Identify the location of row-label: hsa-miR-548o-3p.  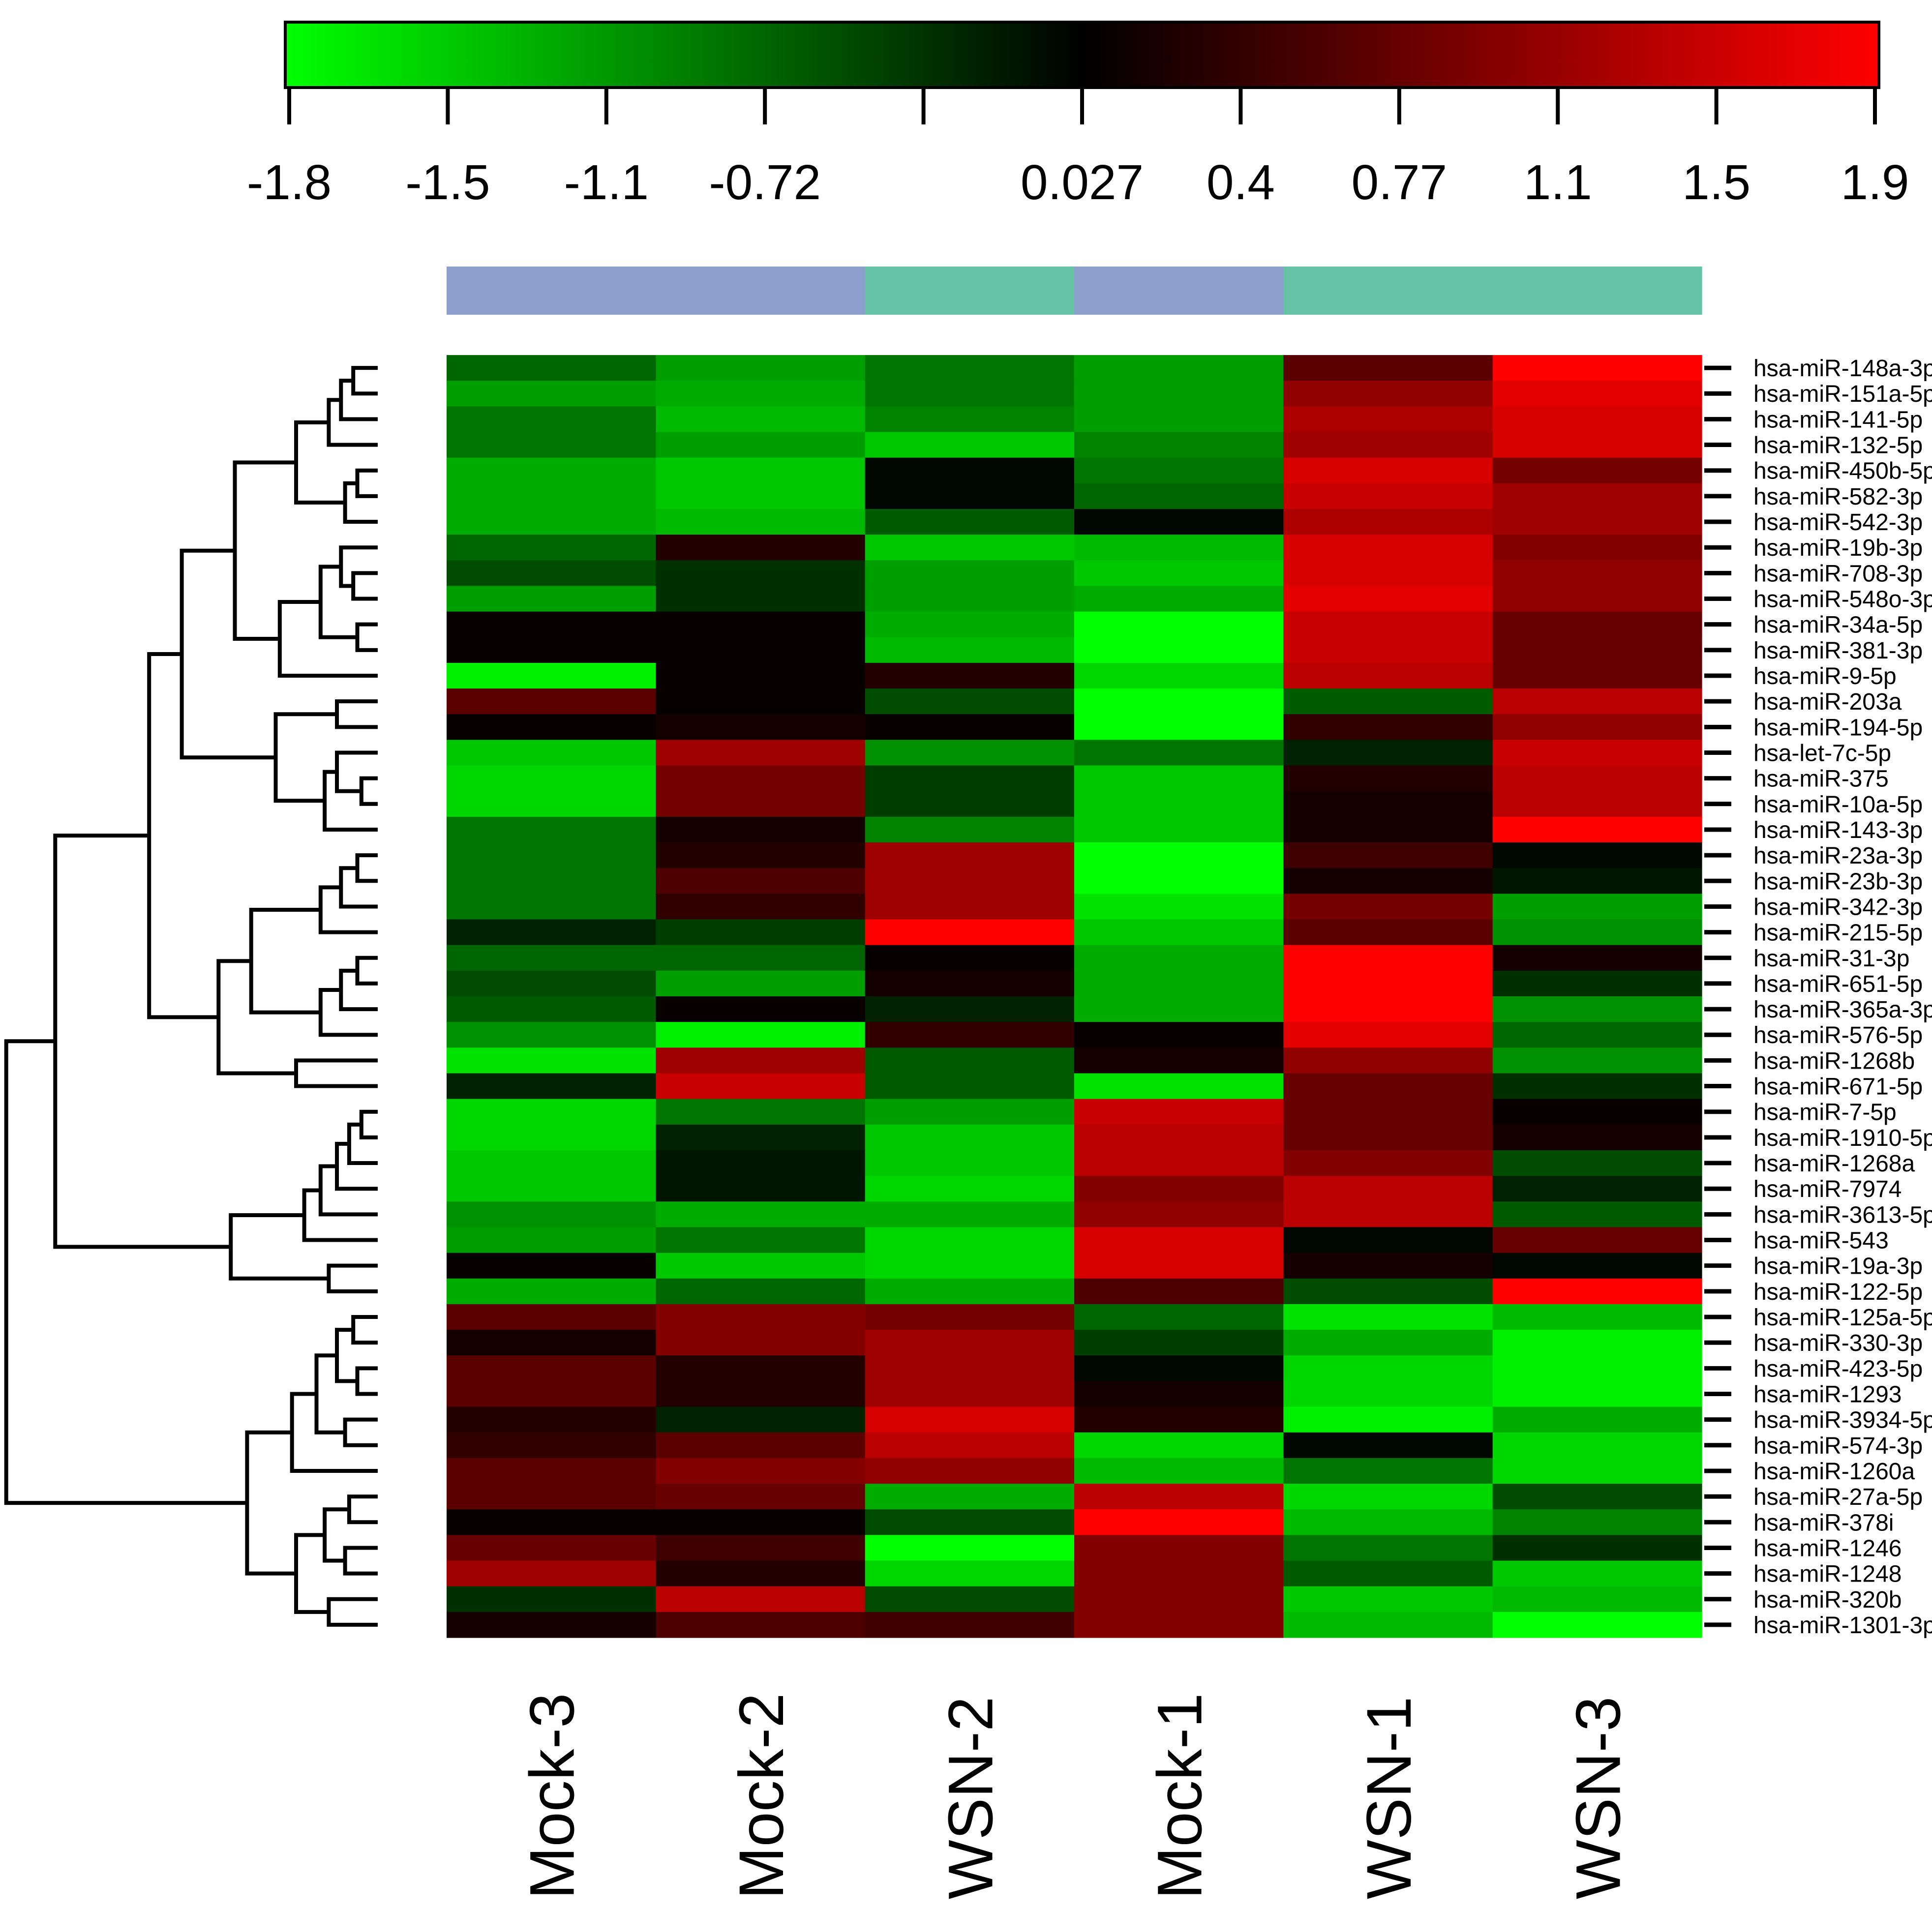
(1842, 600).